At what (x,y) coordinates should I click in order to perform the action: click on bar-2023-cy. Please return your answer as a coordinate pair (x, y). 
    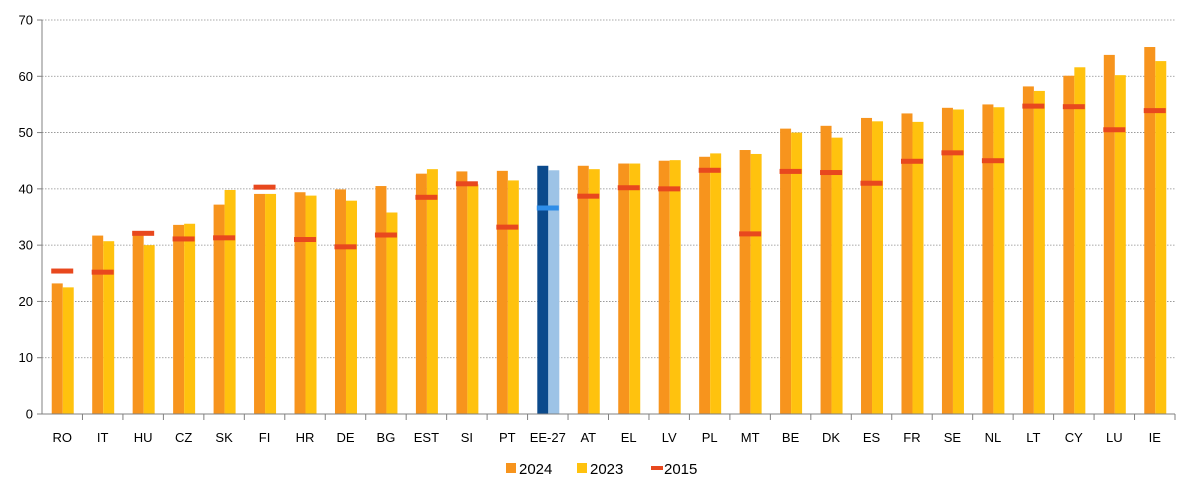
    Looking at the image, I should click on (1080, 240).